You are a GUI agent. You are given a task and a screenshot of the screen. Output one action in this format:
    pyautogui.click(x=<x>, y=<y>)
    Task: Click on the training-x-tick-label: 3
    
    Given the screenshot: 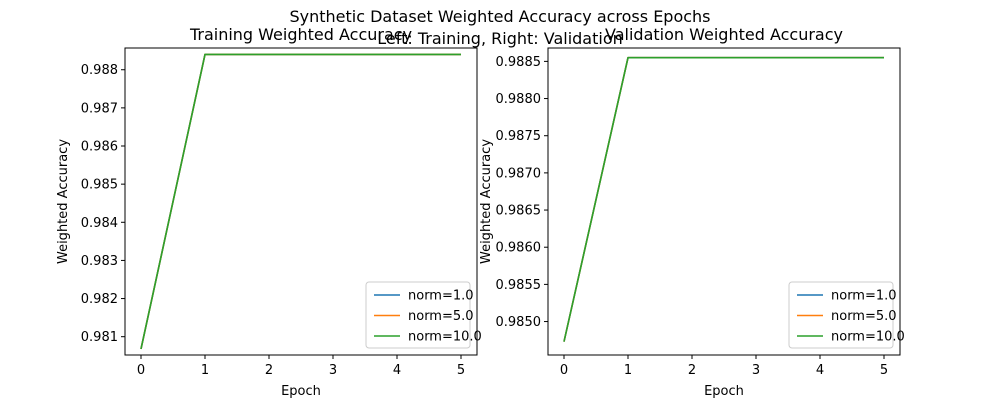 What is the action you would take?
    pyautogui.click(x=333, y=370)
    